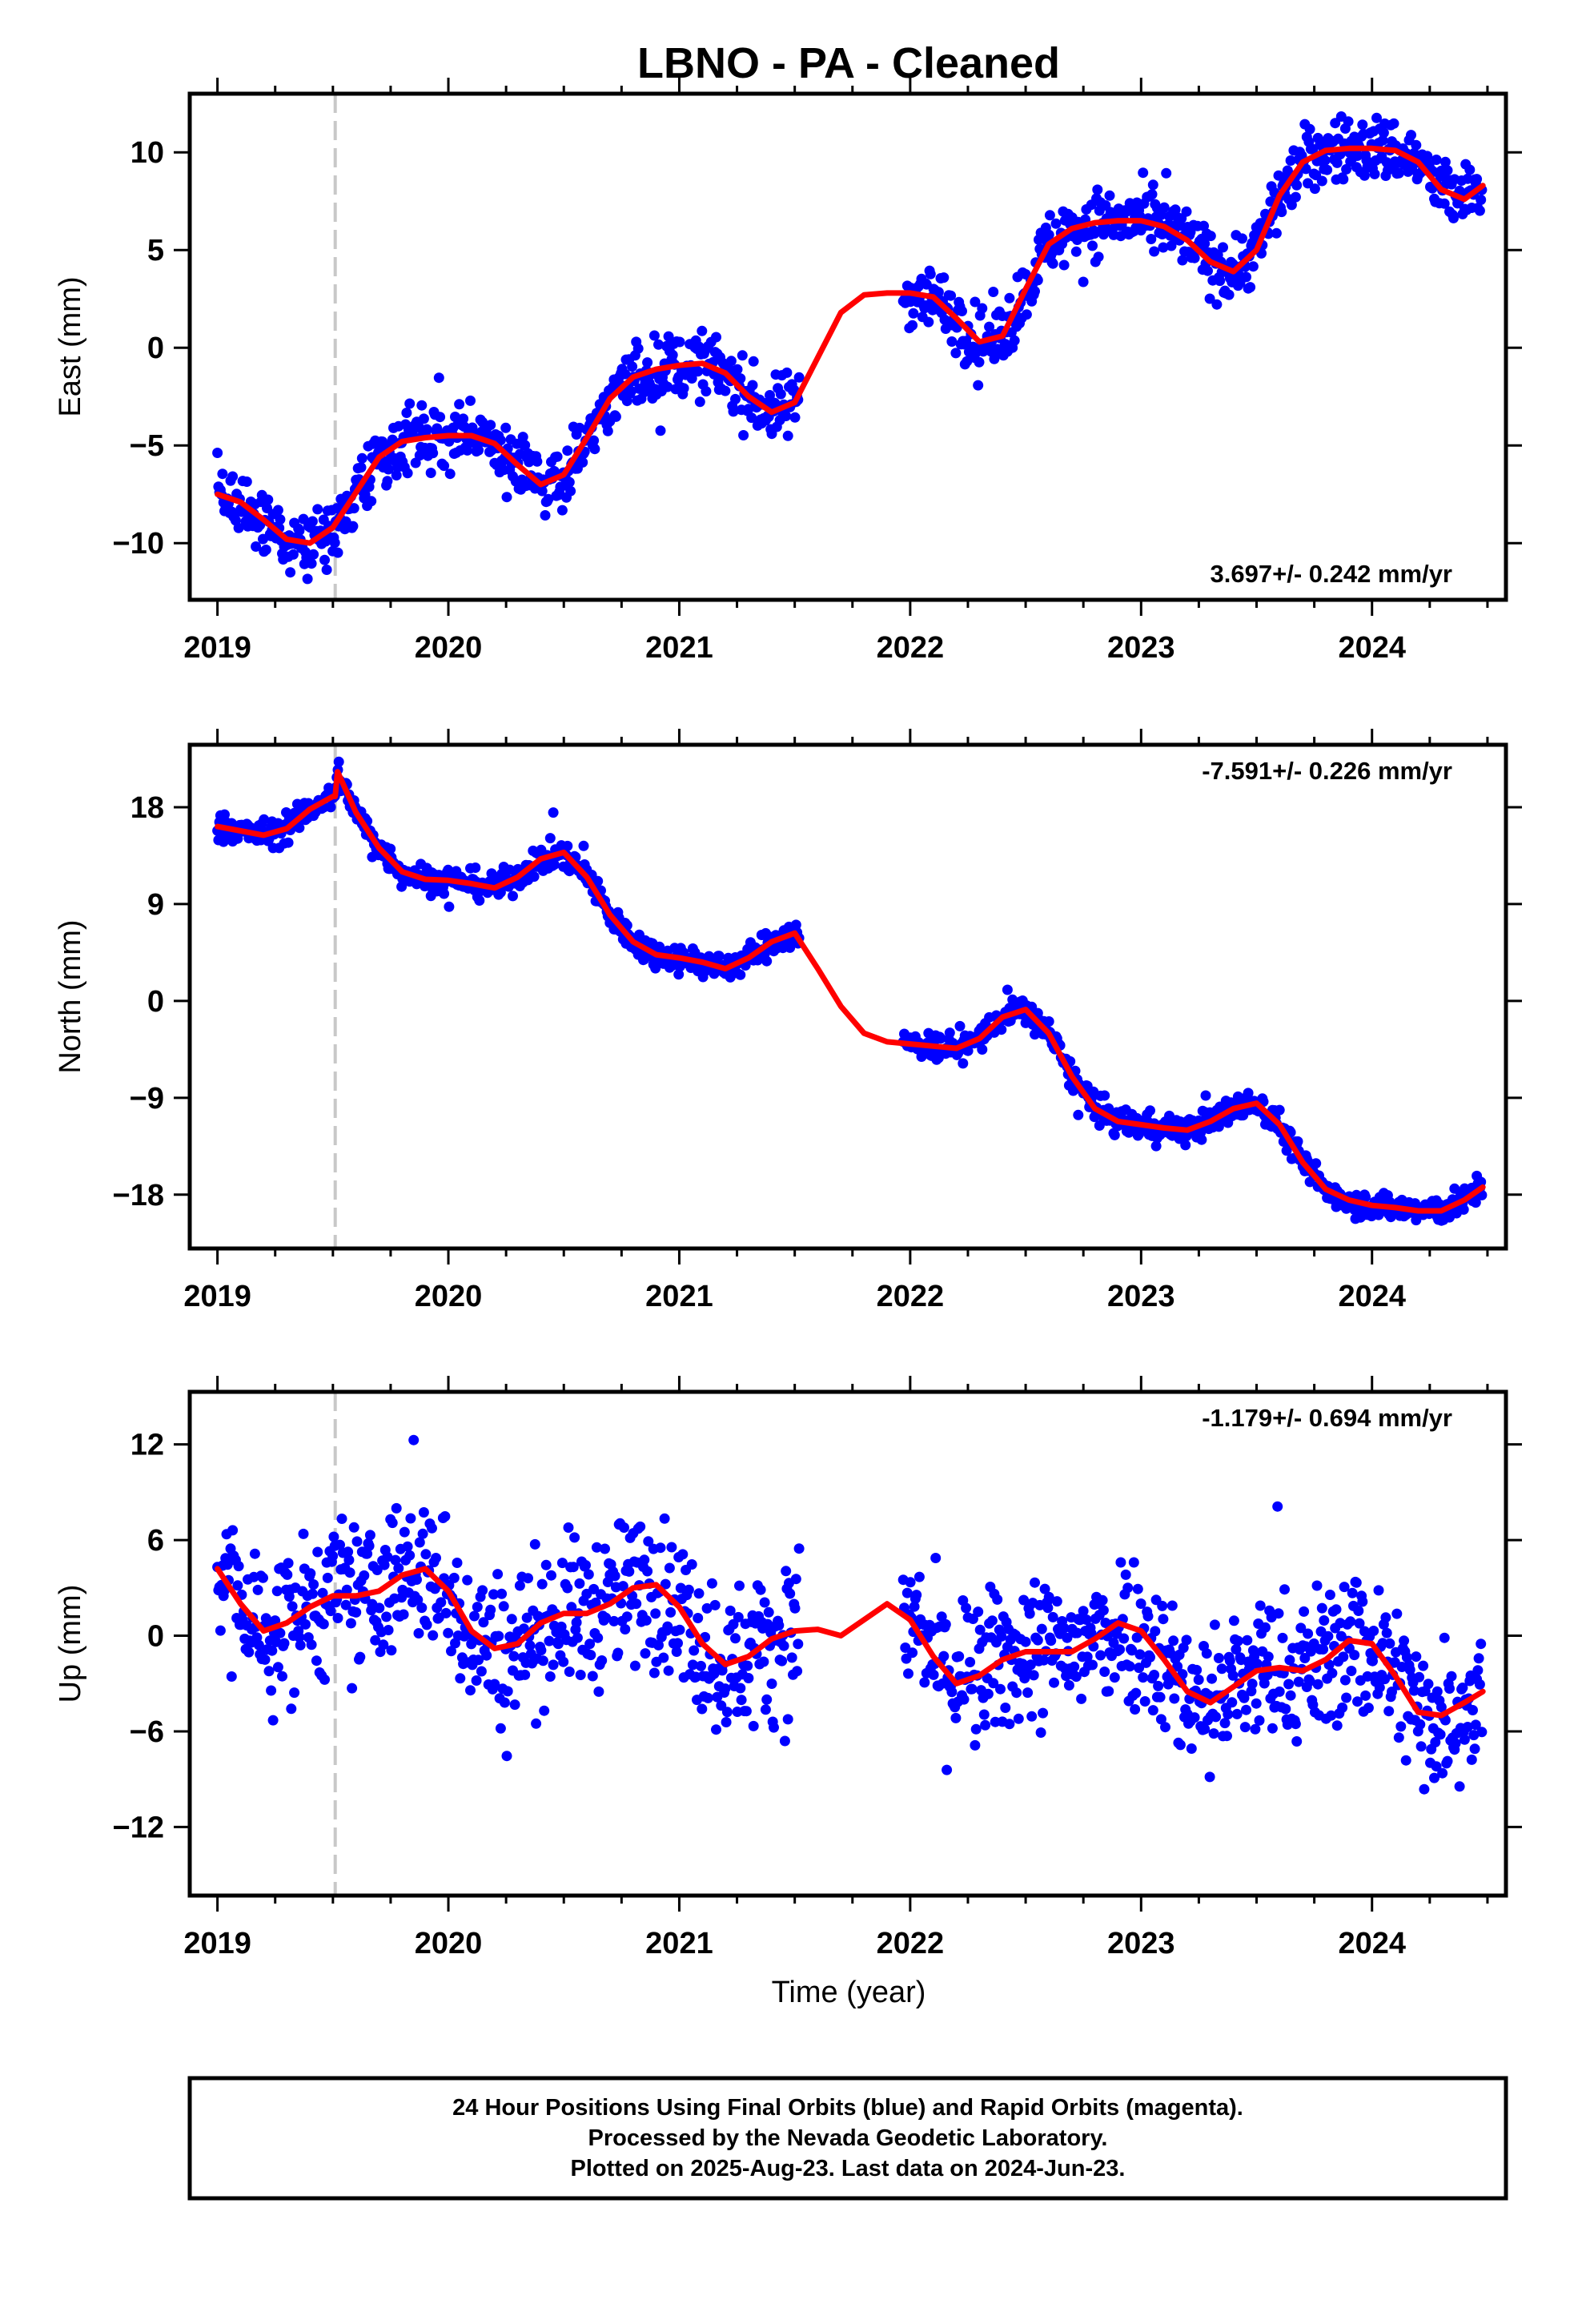 This screenshot has height=2324, width=1582. I want to click on y-tick-label: 12, so click(147, 1445).